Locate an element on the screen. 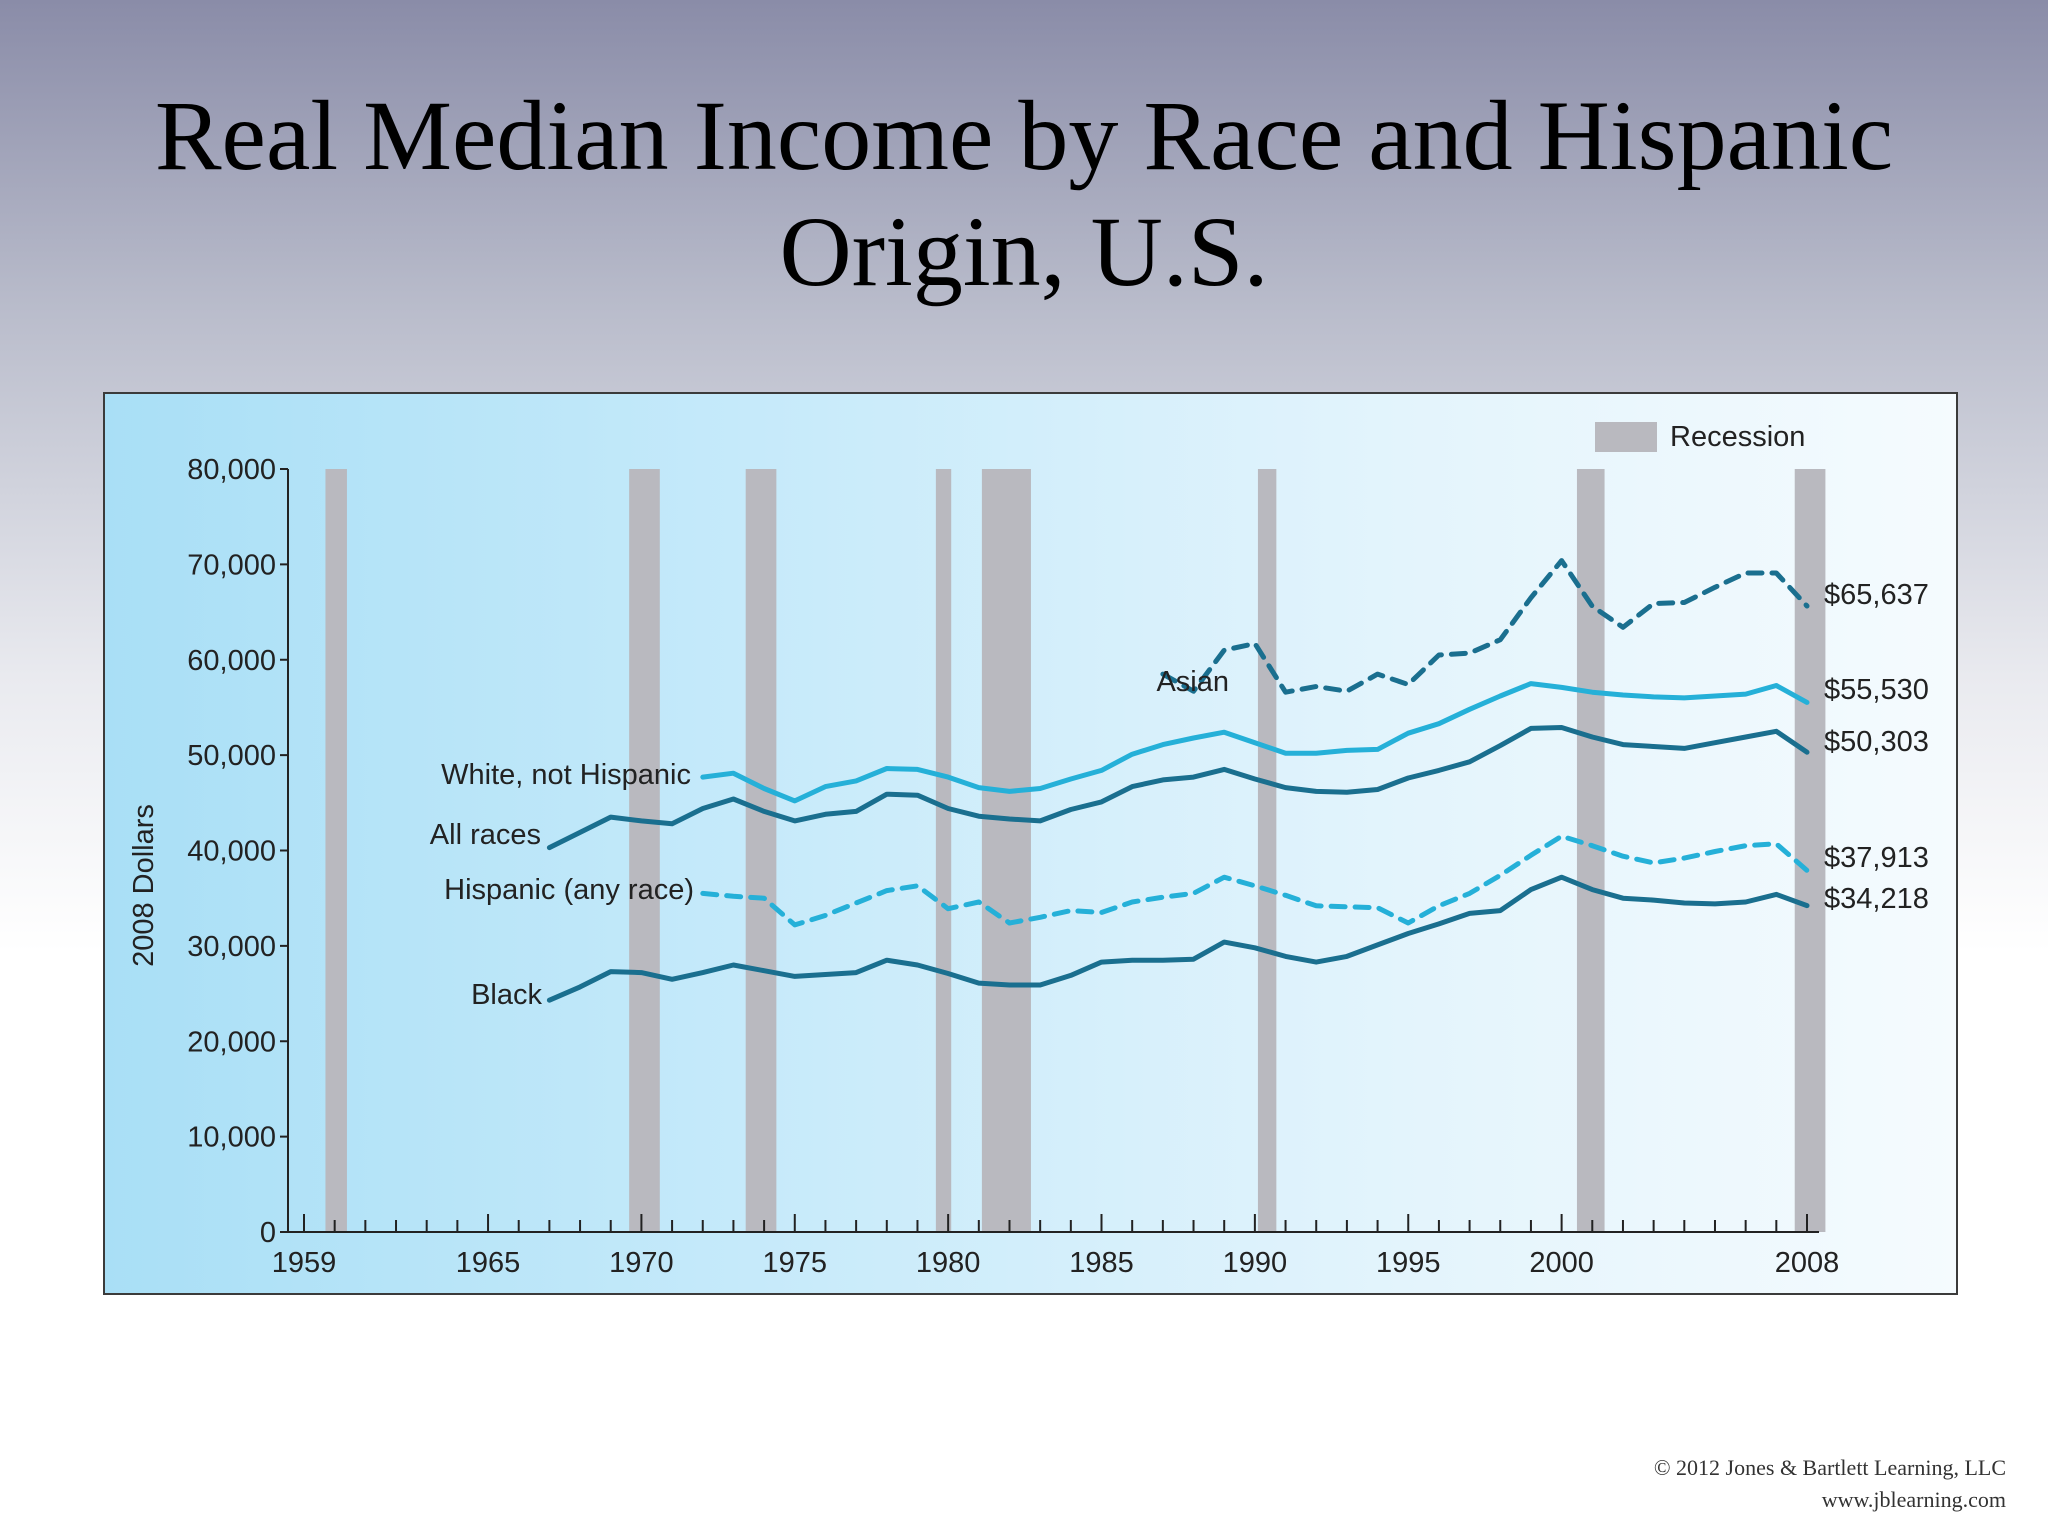  end-value-label: $50,303 is located at coordinates (1876, 742).